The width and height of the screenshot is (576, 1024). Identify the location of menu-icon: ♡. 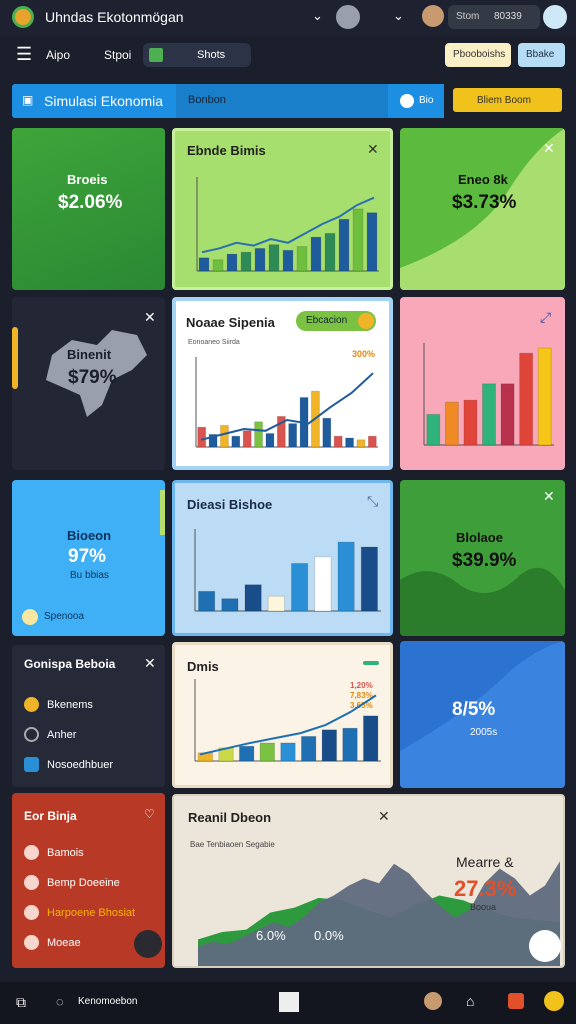
(149, 814).